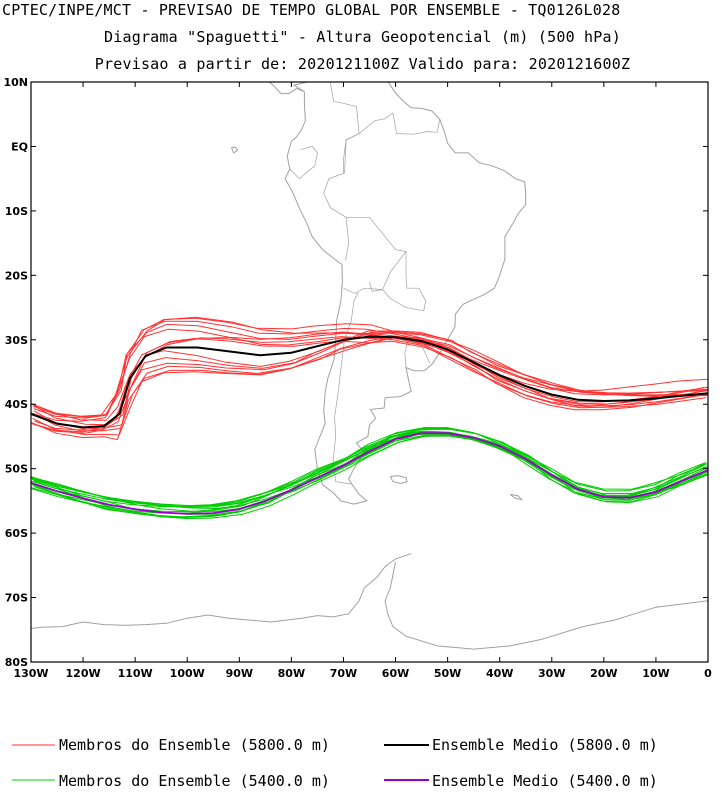 This screenshot has width=725, height=792. Describe the element at coordinates (16, 533) in the screenshot. I see `lat-tick-label: 60S` at that location.